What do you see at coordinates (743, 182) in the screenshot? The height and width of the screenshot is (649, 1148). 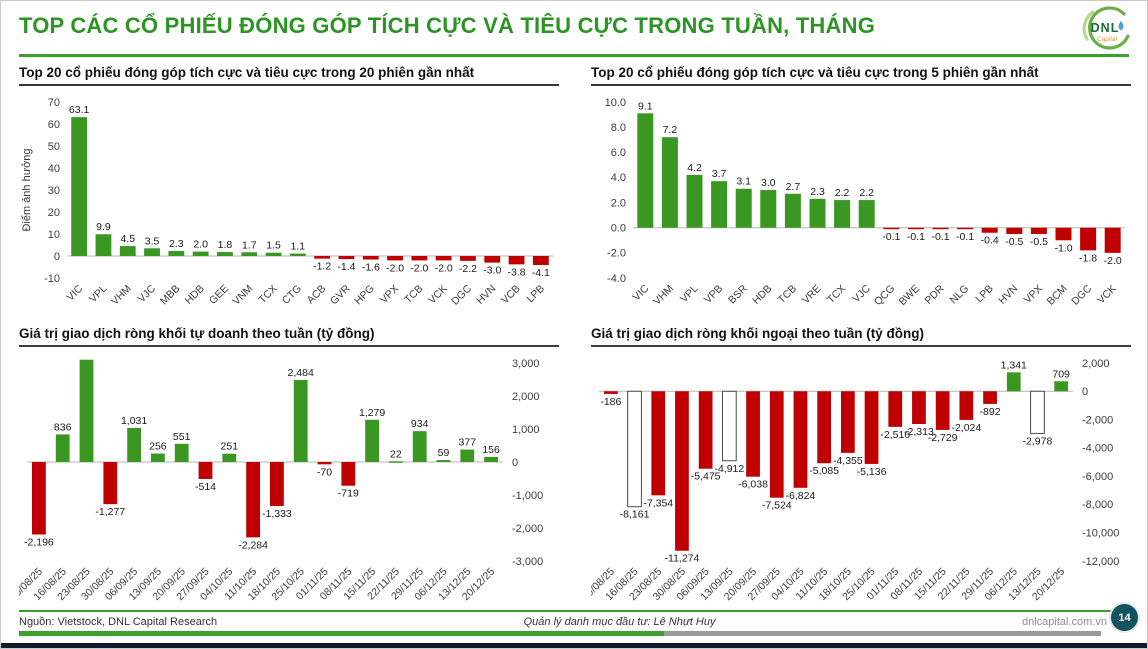 I see `svg-text: 3.1` at bounding box center [743, 182].